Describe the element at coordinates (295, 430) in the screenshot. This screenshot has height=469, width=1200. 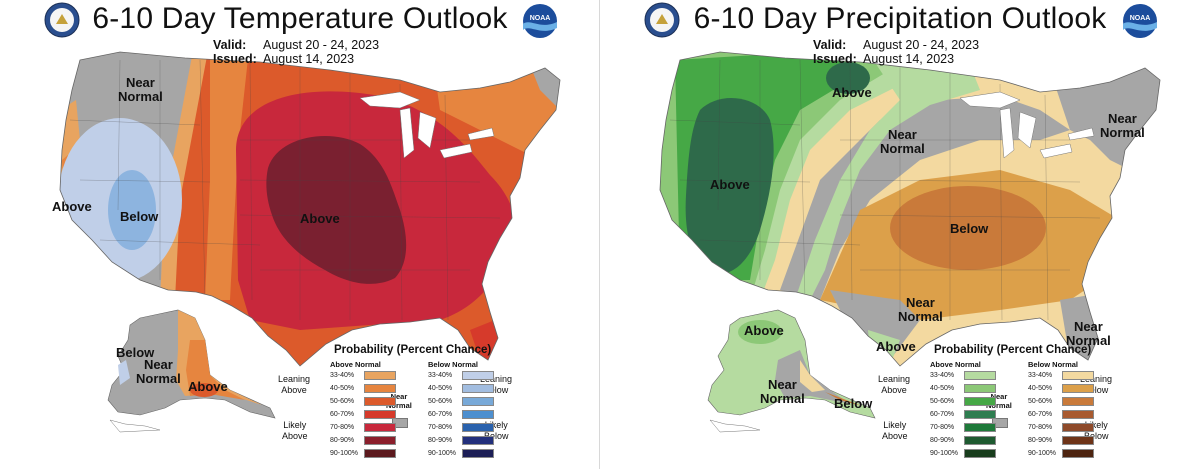
I see `legend-likely-above: Likely Above` at that location.